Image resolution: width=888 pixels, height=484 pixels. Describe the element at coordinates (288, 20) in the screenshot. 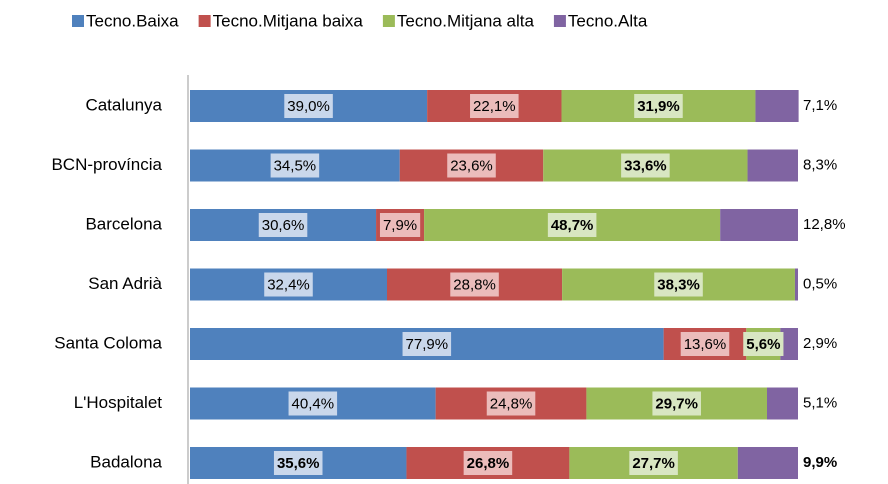

I see `legend-label: Tecno.Mitjana baixa` at that location.